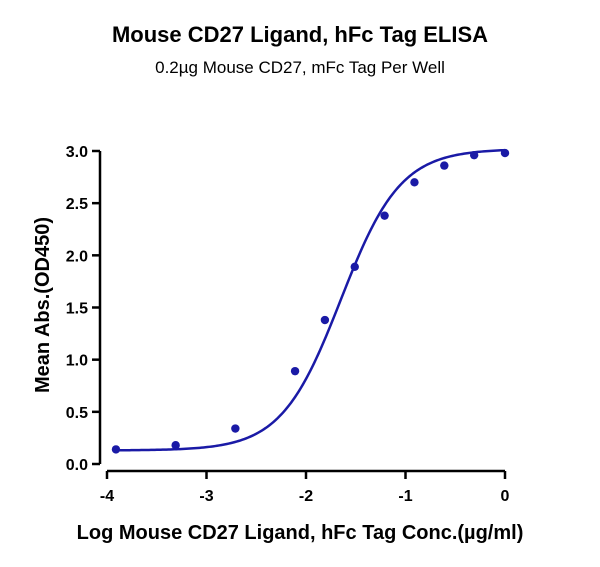 Image resolution: width=600 pixels, height=567 pixels. Describe the element at coordinates (77, 152) in the screenshot. I see `y-tick-label: 3.0` at that location.